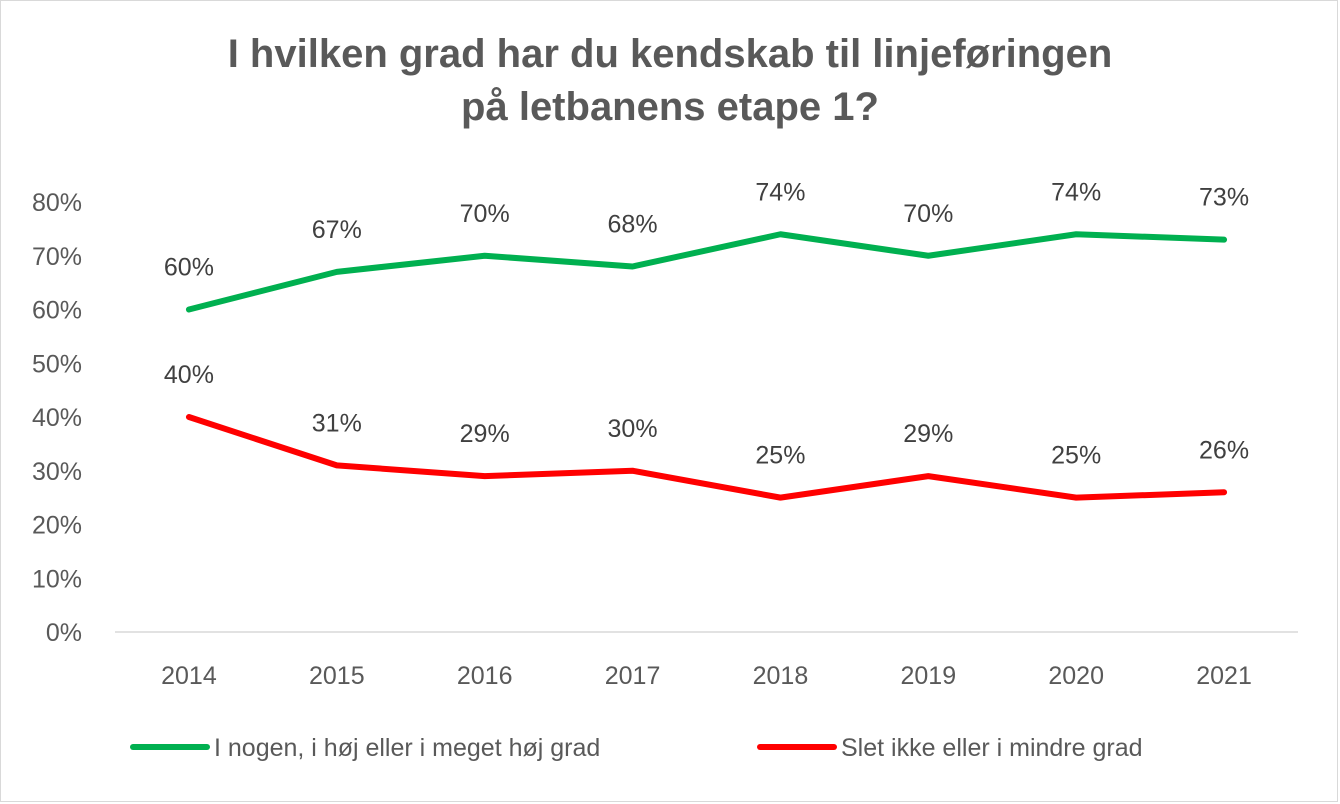  What do you see at coordinates (57, 364) in the screenshot?
I see `y-tick-label: 50%` at bounding box center [57, 364].